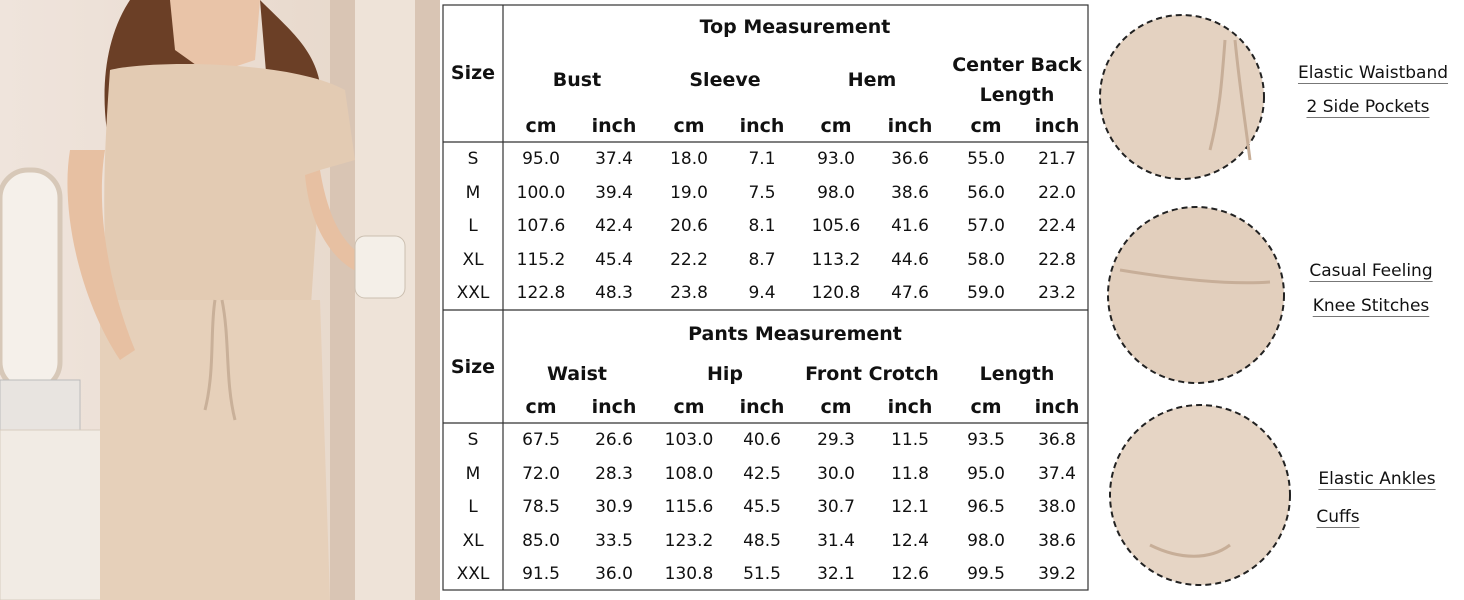 The height and width of the screenshot is (600, 1464). What do you see at coordinates (473, 73) in the screenshot?
I see `size-header: Size` at bounding box center [473, 73].